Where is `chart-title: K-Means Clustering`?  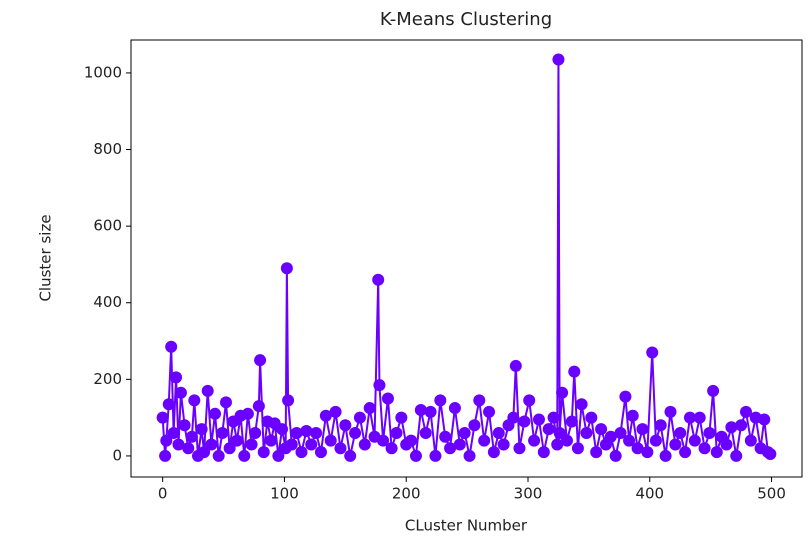 chart-title: K-Means Clustering is located at coordinates (466, 19).